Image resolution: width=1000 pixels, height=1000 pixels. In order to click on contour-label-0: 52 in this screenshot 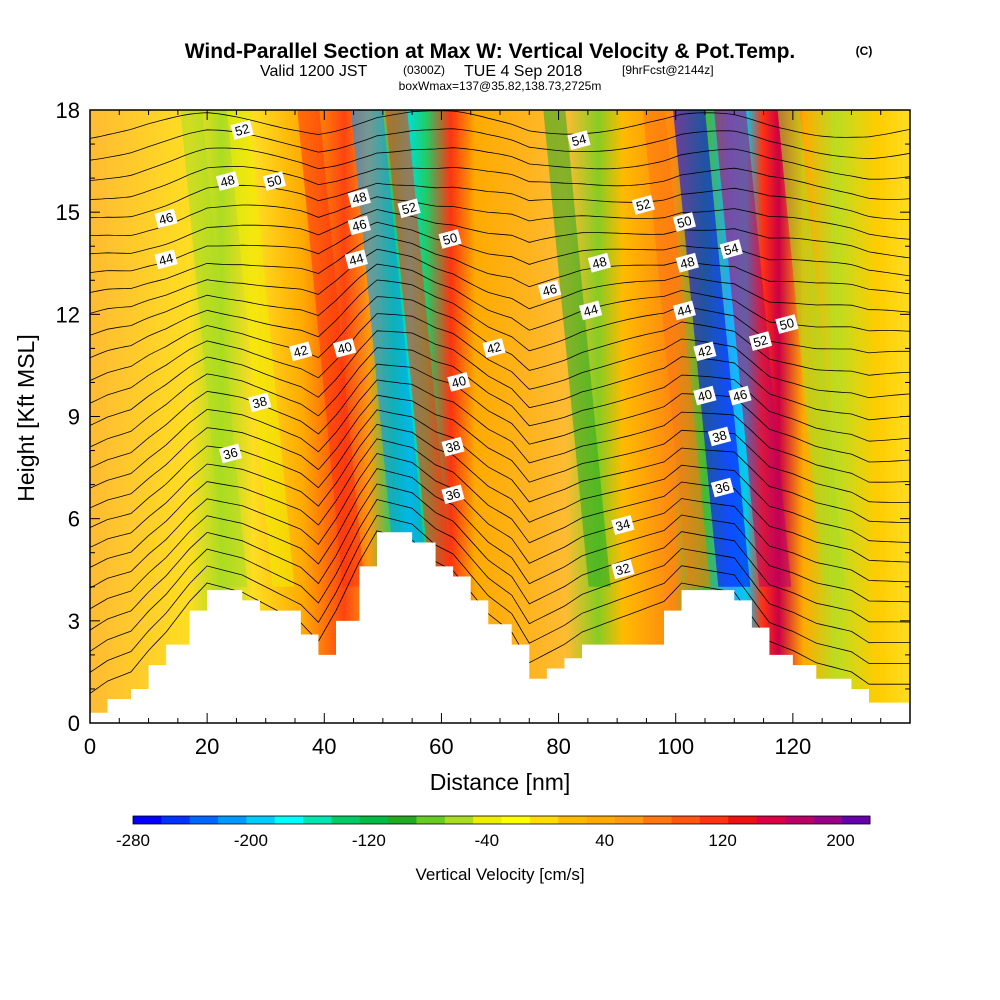, I will do `click(242, 130)`.